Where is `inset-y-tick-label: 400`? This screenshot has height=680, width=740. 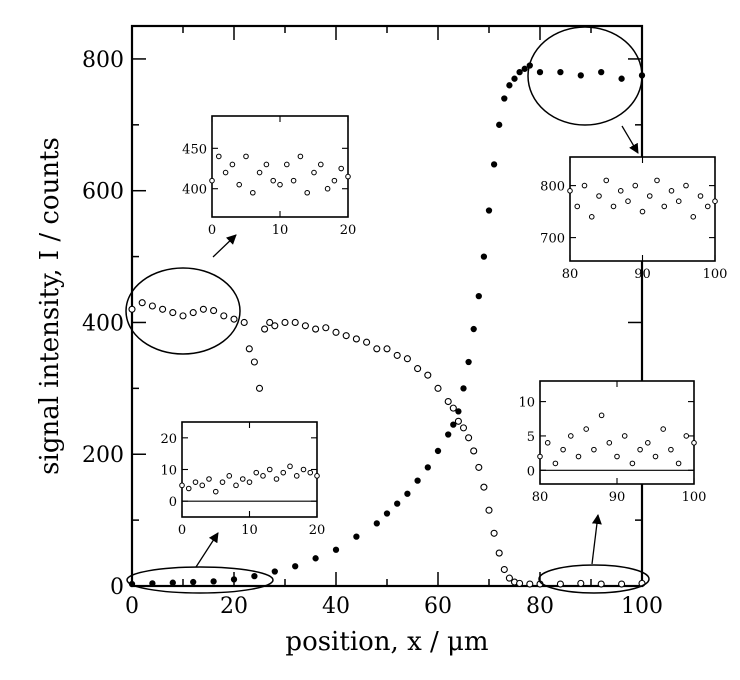
inset-y-tick-label: 400 is located at coordinates (194, 190).